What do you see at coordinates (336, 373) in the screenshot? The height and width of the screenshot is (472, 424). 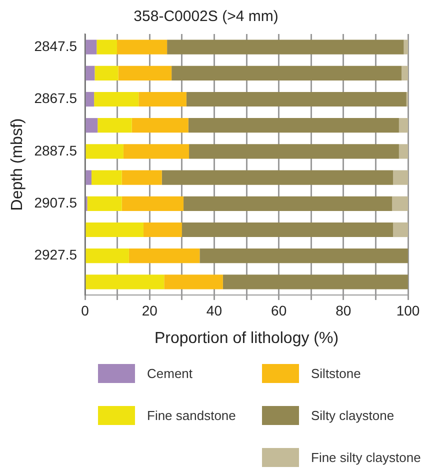 I see `legend-label: Siltstone` at bounding box center [336, 373].